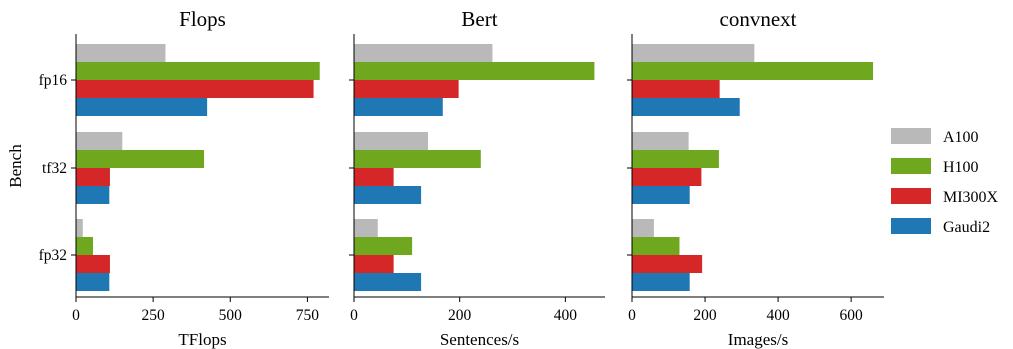 The image size is (1013, 349). I want to click on bar-bert-a100-tf32, so click(391, 141).